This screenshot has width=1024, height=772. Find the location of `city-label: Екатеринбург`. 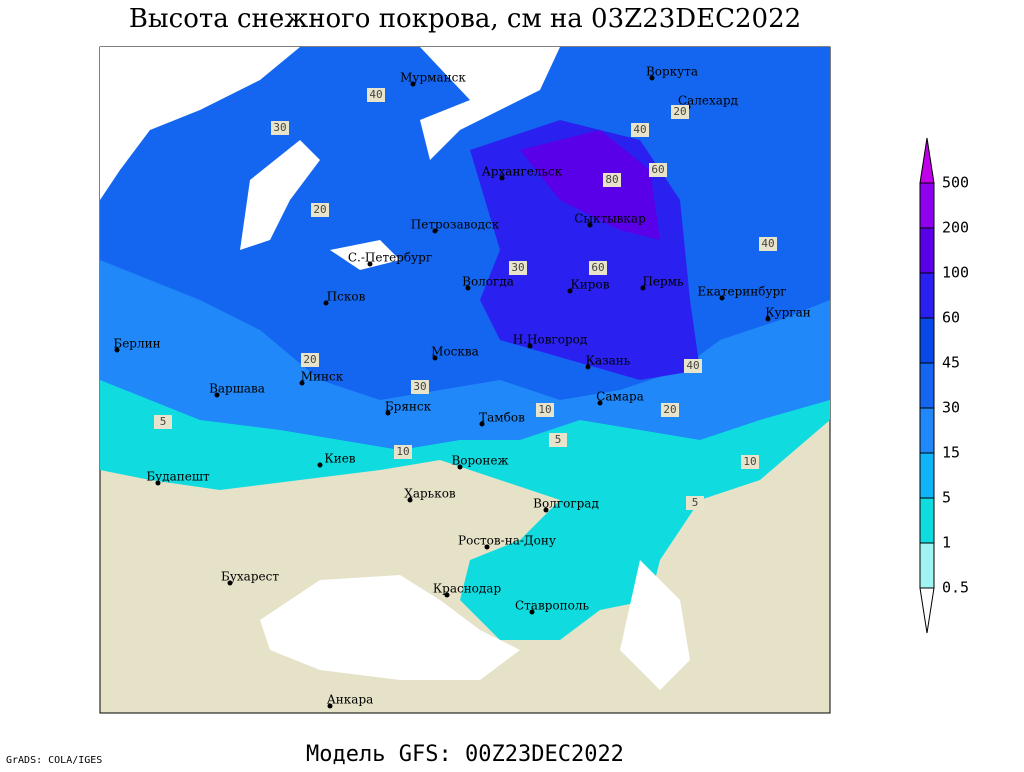

city-label: Екатеринбург is located at coordinates (741, 292).